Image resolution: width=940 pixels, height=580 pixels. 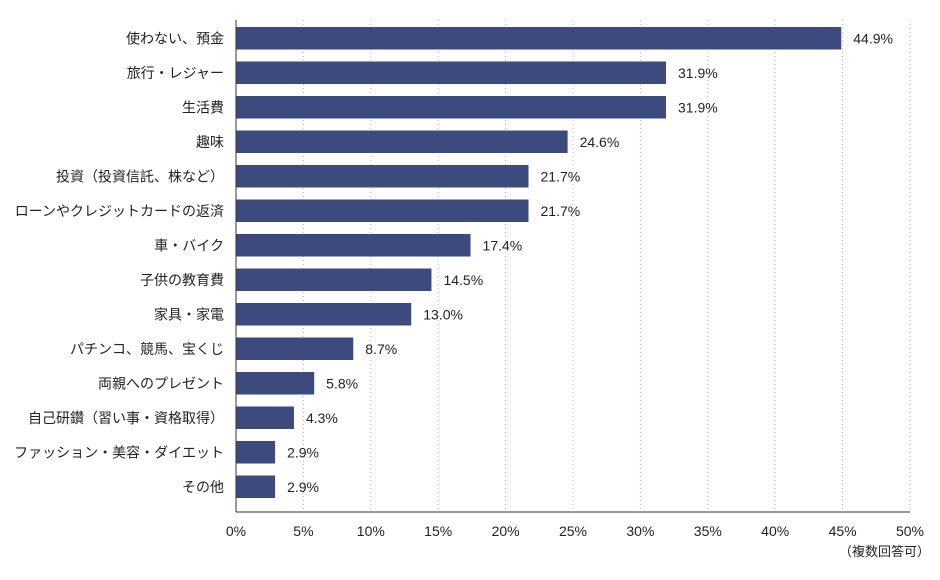 I want to click on value-label: 44.9%, so click(x=873, y=38).